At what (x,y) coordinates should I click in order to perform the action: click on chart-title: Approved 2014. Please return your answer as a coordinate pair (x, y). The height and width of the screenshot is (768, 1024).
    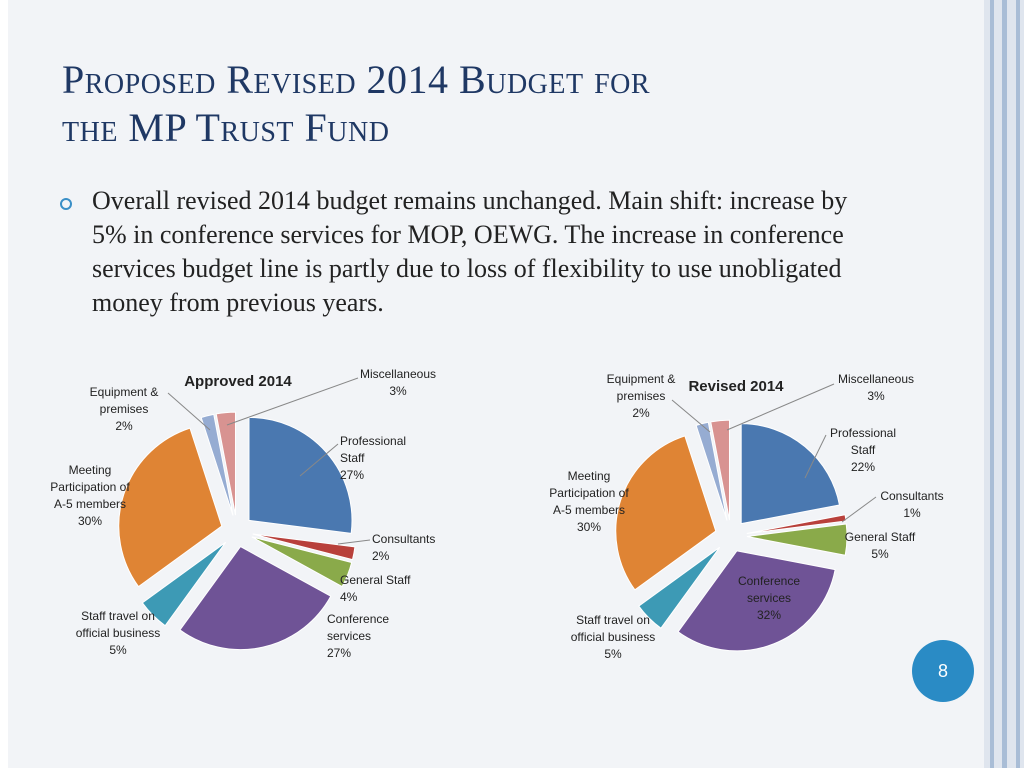
    Looking at the image, I should click on (238, 381).